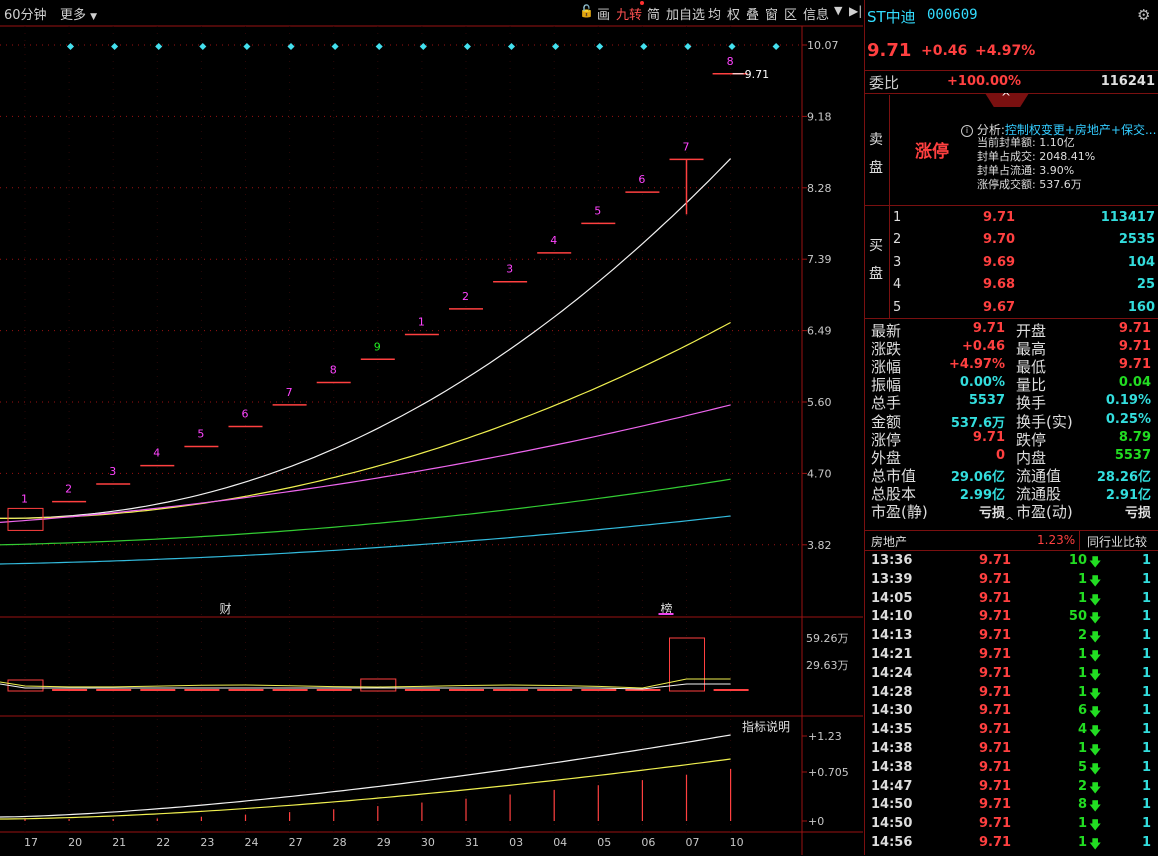 The height and width of the screenshot is (856, 1158). What do you see at coordinates (886, 385) in the screenshot?
I see `quote-label: 振幅` at bounding box center [886, 385].